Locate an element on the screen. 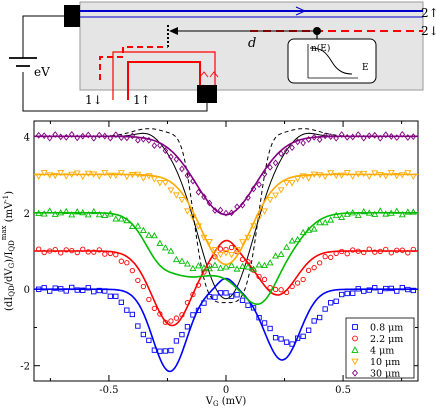  legend-label: 2.2 μm is located at coordinates (386, 339).